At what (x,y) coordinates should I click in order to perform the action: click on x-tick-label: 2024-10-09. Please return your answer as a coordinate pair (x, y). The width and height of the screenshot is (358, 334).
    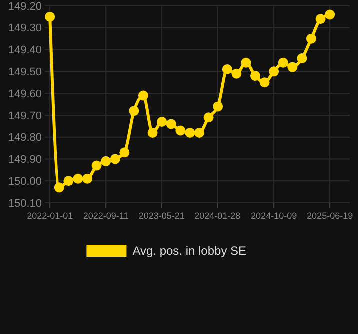
    Looking at the image, I should click on (274, 216).